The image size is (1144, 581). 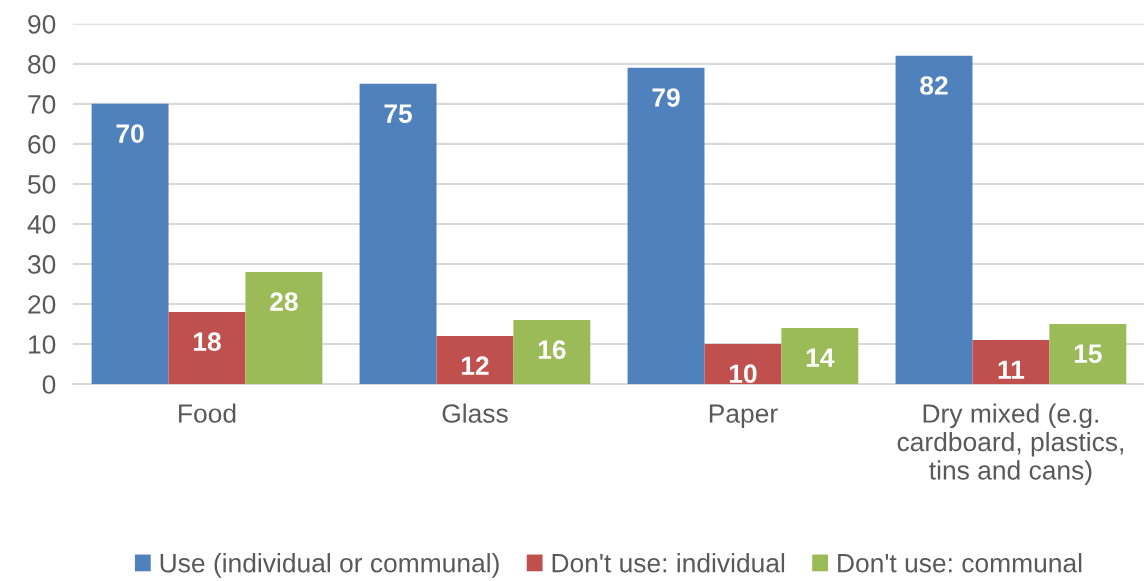 What do you see at coordinates (207, 342) in the screenshot?
I see `data-label: 18` at bounding box center [207, 342].